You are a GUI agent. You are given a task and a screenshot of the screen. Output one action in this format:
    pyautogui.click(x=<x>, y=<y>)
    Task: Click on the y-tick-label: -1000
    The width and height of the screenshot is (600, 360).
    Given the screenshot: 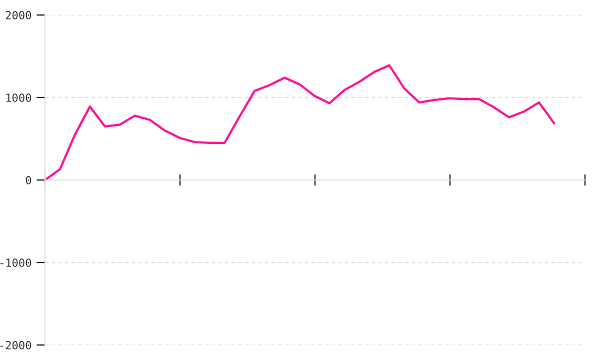 What is the action you would take?
    pyautogui.click(x=16, y=262)
    